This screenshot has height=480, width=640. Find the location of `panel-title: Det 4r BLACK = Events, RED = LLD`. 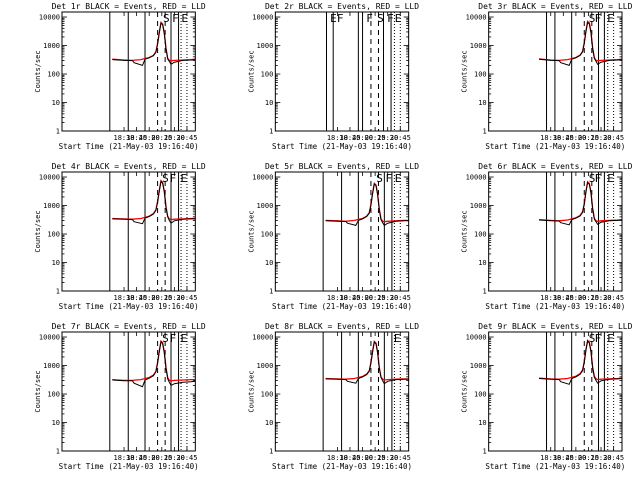

panel-title: Det 4r BLACK = Events, RED = LLD is located at coordinates (129, 166).